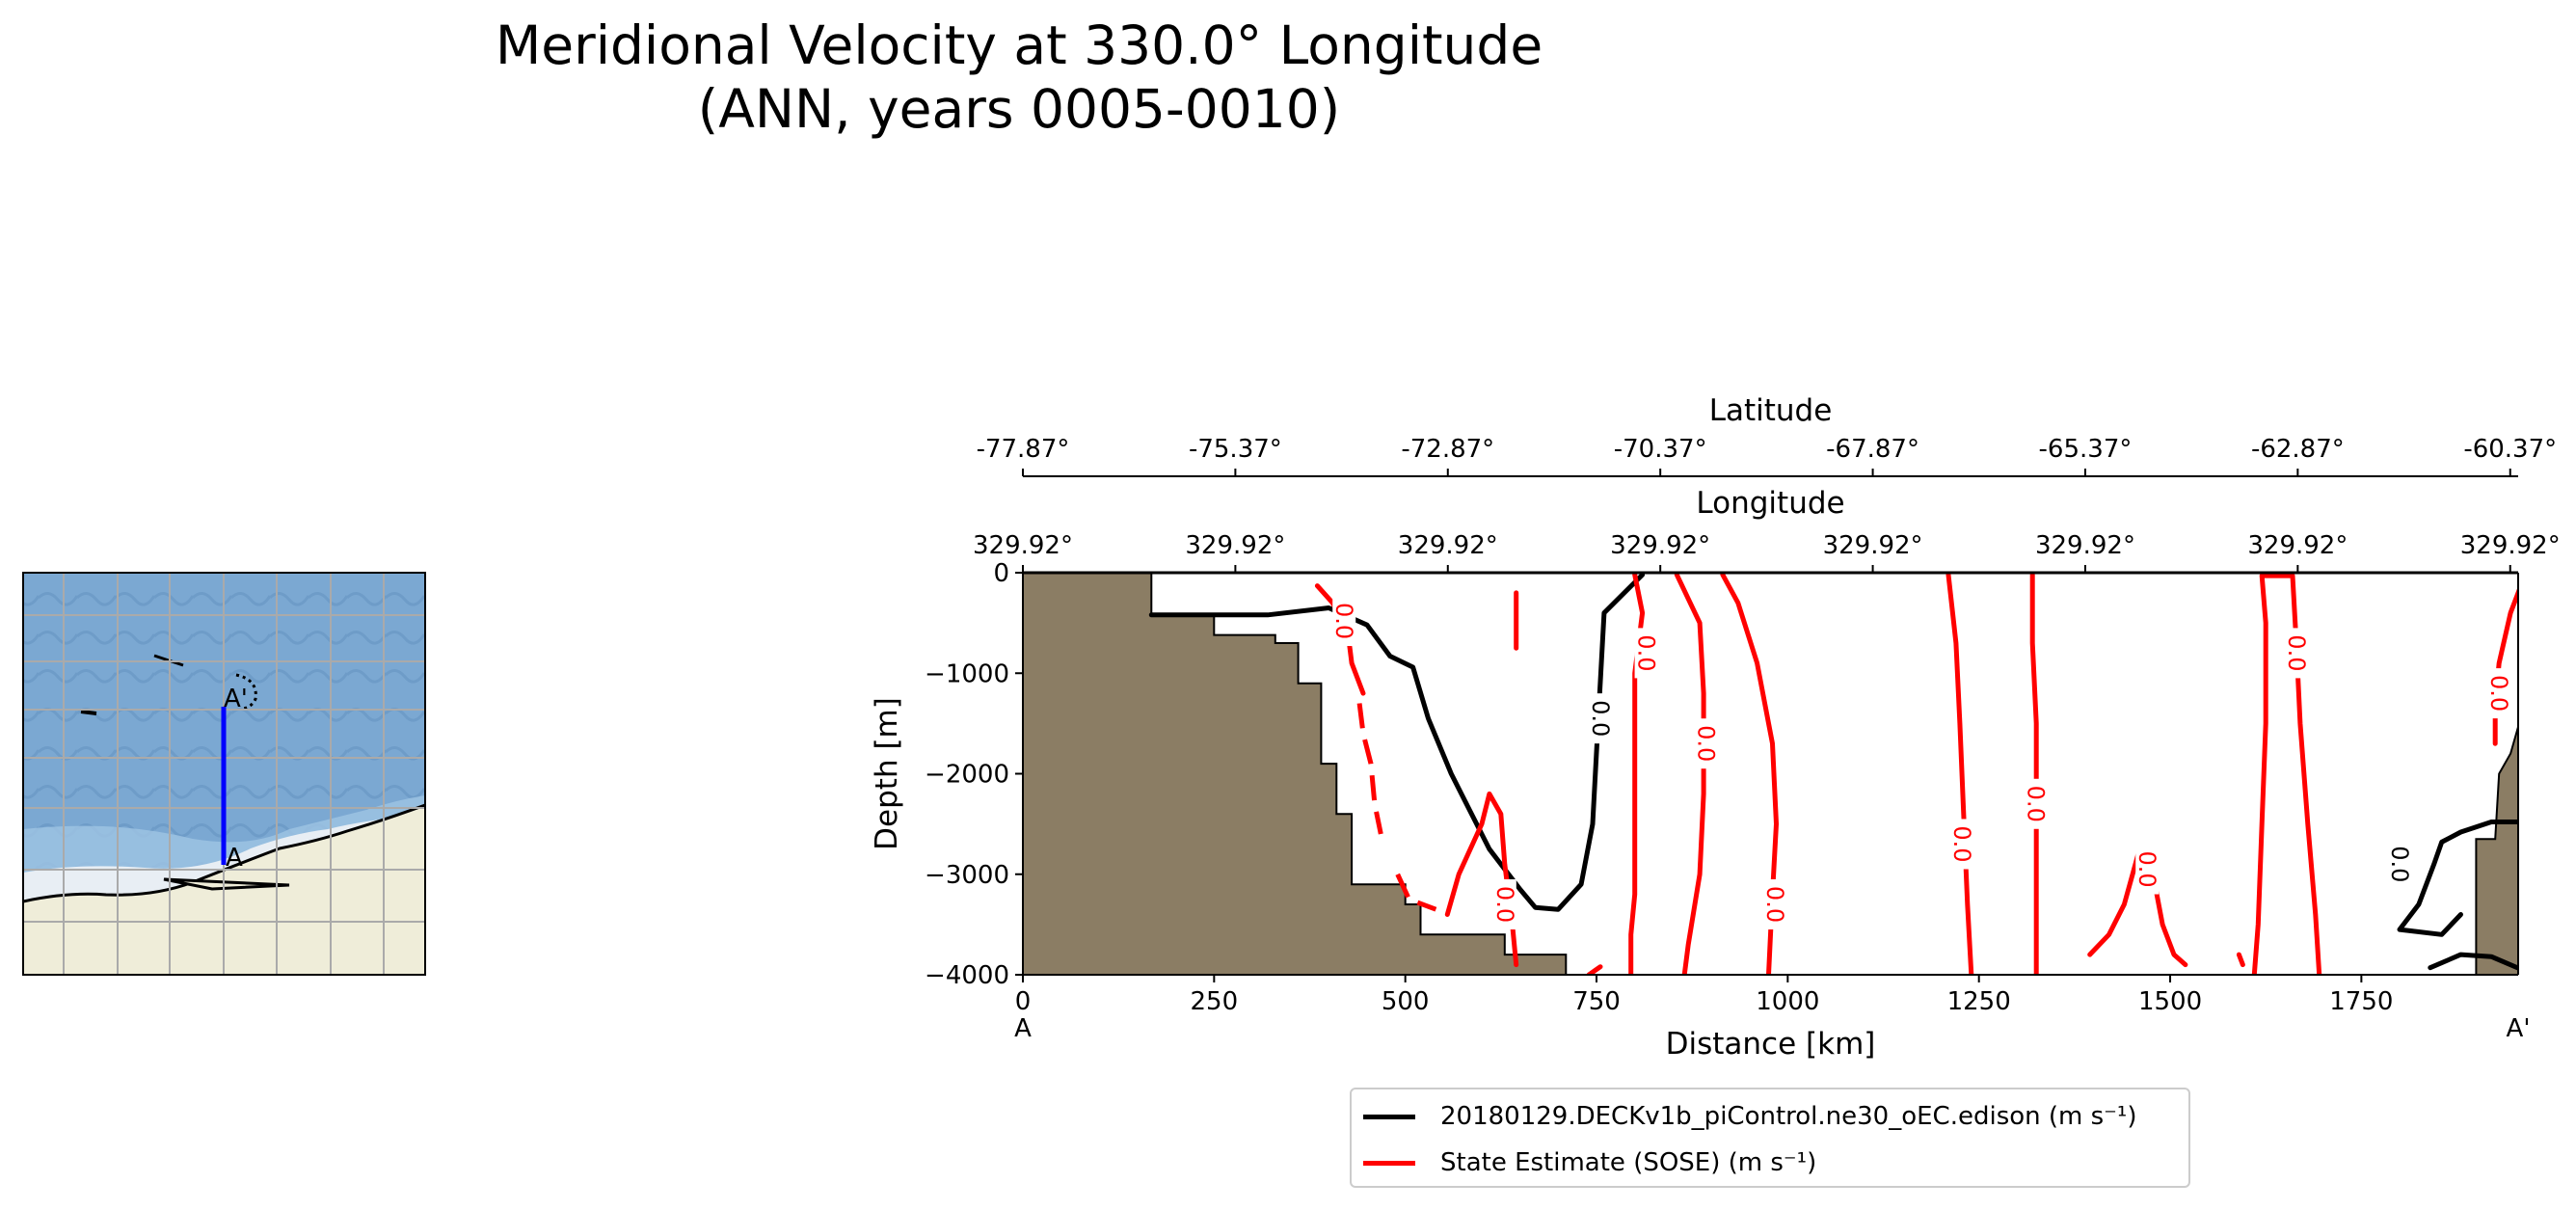  What do you see at coordinates (1788, 1001) in the screenshot?
I see `x-tick-label-4: 1000` at bounding box center [1788, 1001].